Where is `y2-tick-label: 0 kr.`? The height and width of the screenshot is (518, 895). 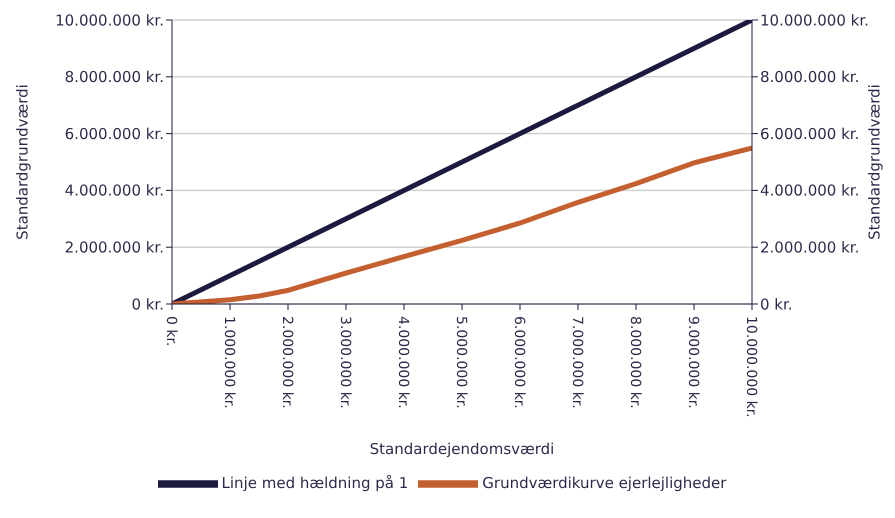
y2-tick-label: 0 kr. is located at coordinates (776, 304).